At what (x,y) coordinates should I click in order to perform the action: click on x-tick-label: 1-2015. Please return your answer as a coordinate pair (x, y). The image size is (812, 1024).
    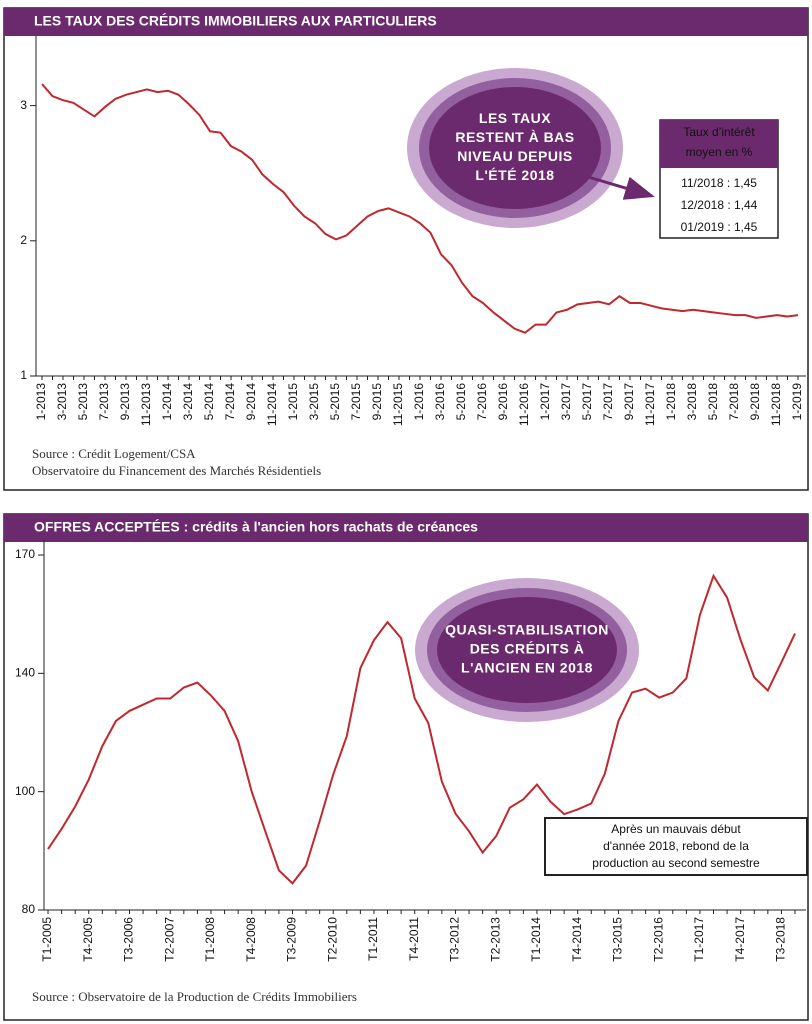
    Looking at the image, I should click on (293, 402).